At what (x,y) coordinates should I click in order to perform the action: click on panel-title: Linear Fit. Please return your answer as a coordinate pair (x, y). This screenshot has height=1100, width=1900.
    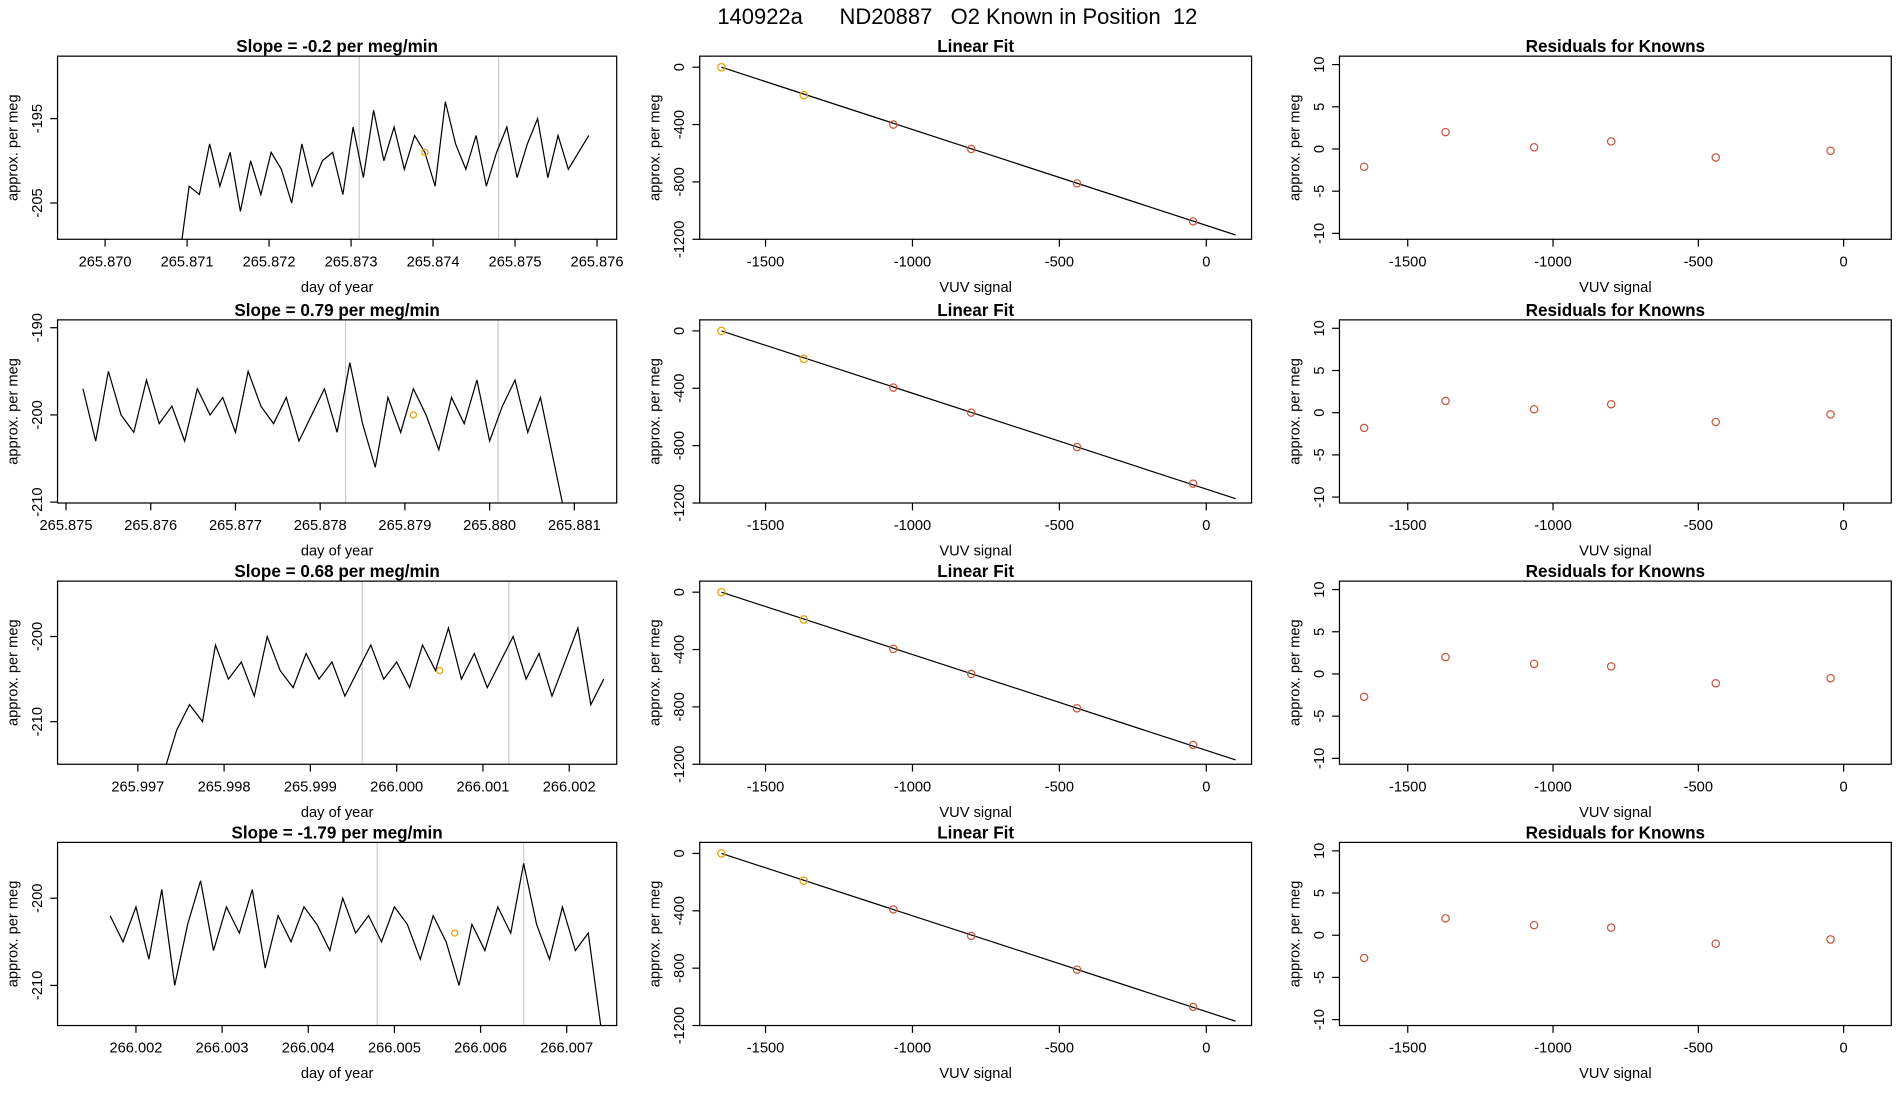
    Looking at the image, I should click on (975, 571).